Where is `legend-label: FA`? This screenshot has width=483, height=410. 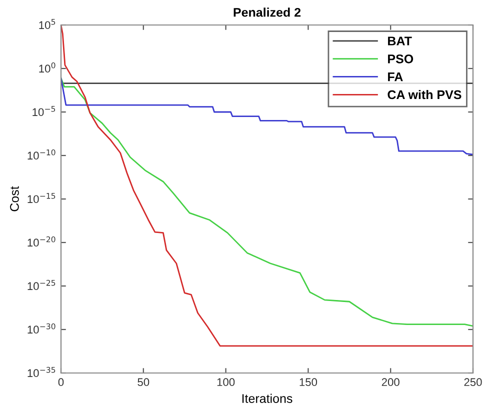
legend-label: FA is located at coordinates (395, 77).